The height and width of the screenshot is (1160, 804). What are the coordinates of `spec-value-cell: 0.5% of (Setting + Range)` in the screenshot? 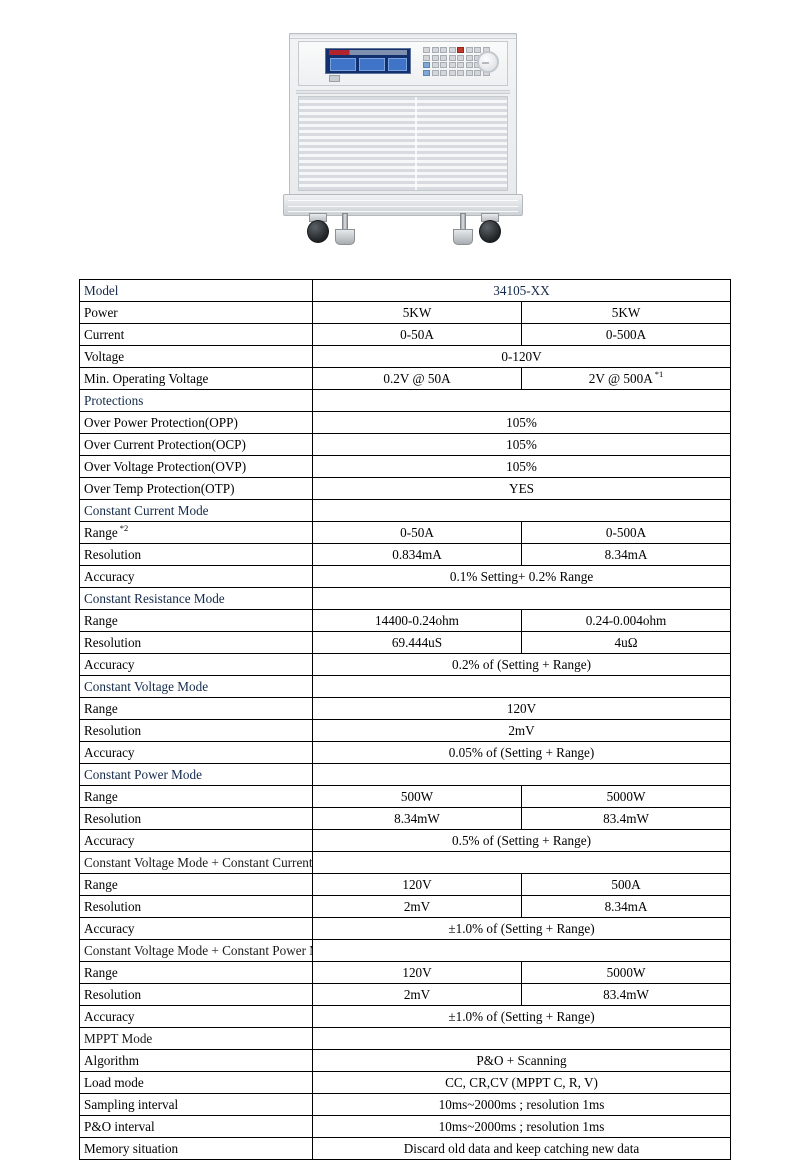 It's located at (521, 840).